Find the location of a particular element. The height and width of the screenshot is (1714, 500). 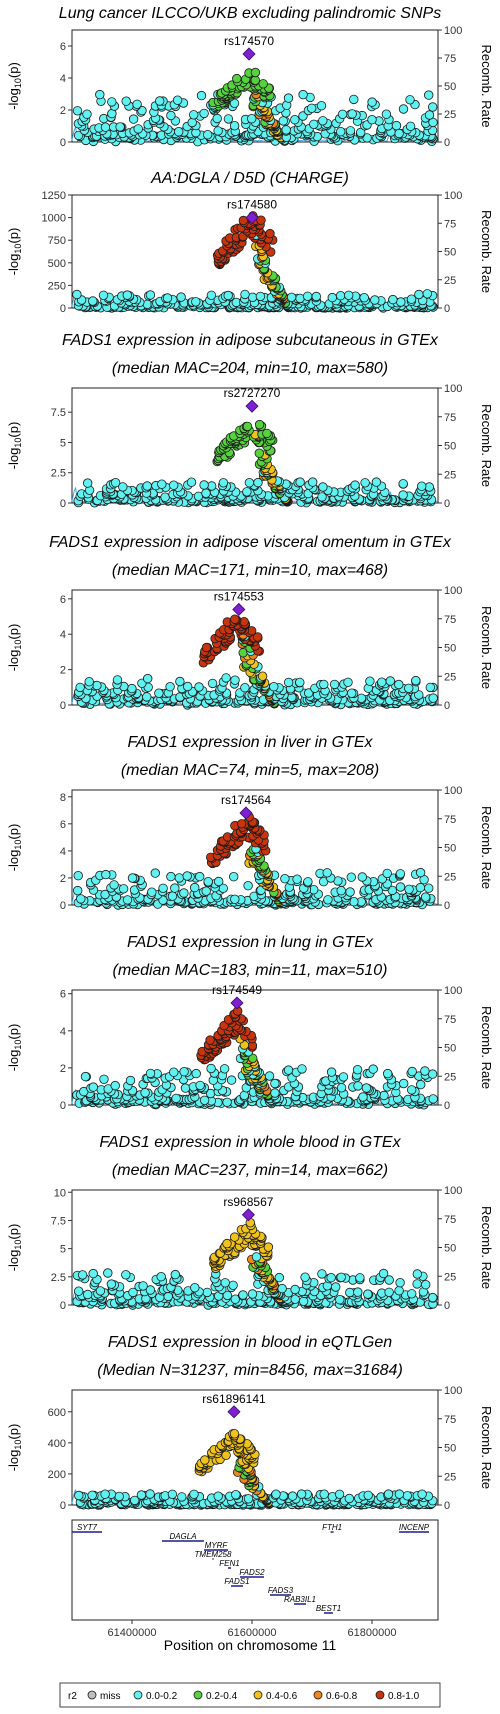

gene-label: MYRF is located at coordinates (217, 1545).